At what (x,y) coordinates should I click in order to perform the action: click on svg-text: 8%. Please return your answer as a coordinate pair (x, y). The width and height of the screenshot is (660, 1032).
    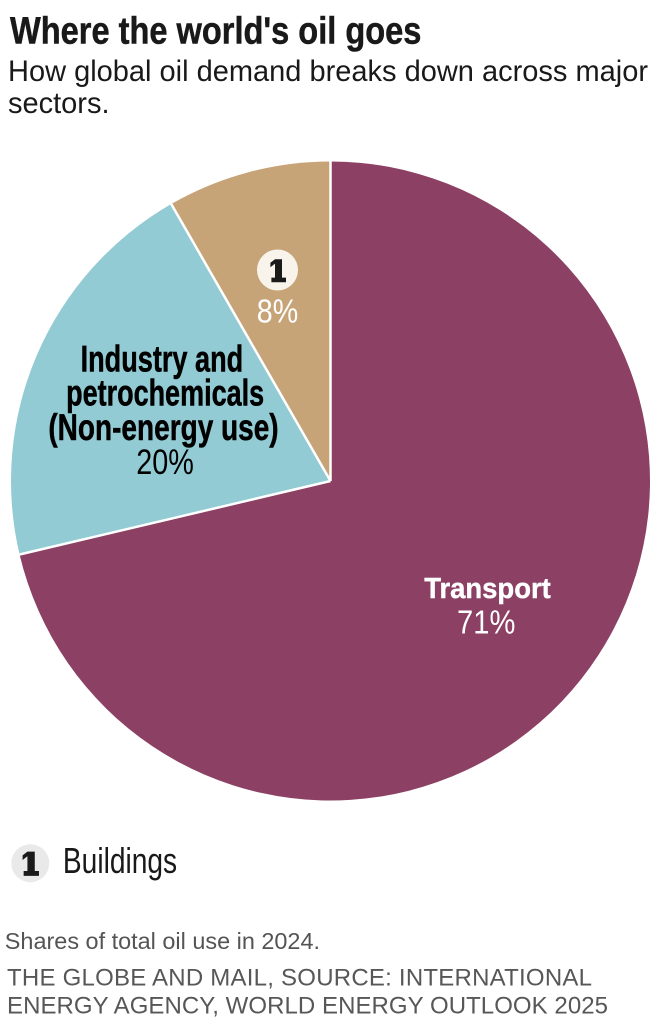
    Looking at the image, I should click on (277, 310).